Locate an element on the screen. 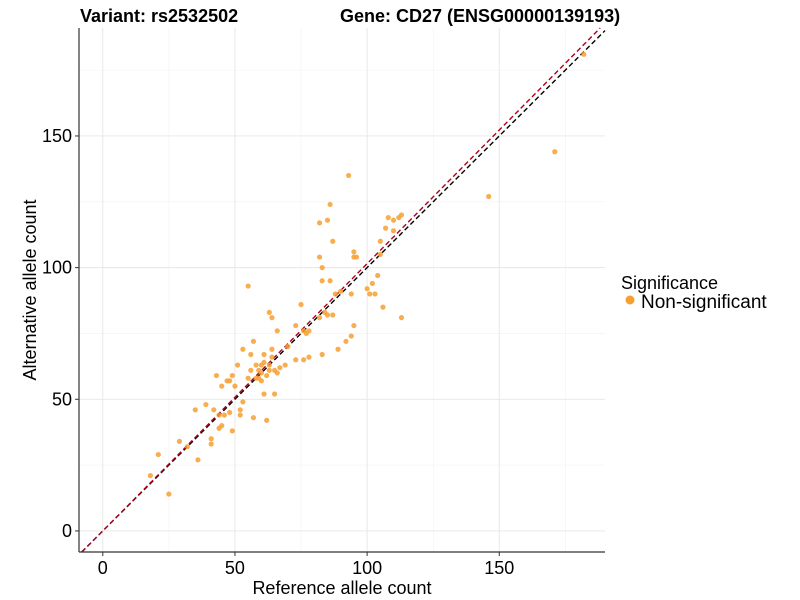 The height and width of the screenshot is (600, 800). legend: Significance Non-significant is located at coordinates (694, 293).